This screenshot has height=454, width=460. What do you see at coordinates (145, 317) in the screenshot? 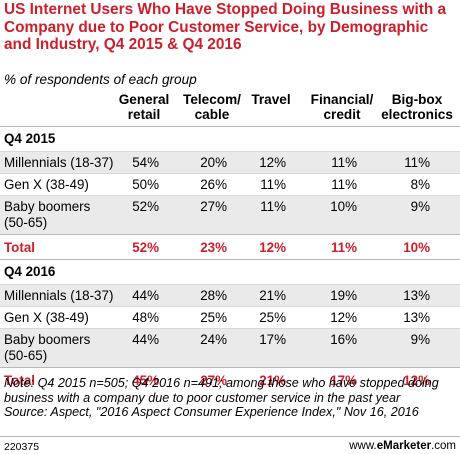
I see `table-cell: 48%` at bounding box center [145, 317].